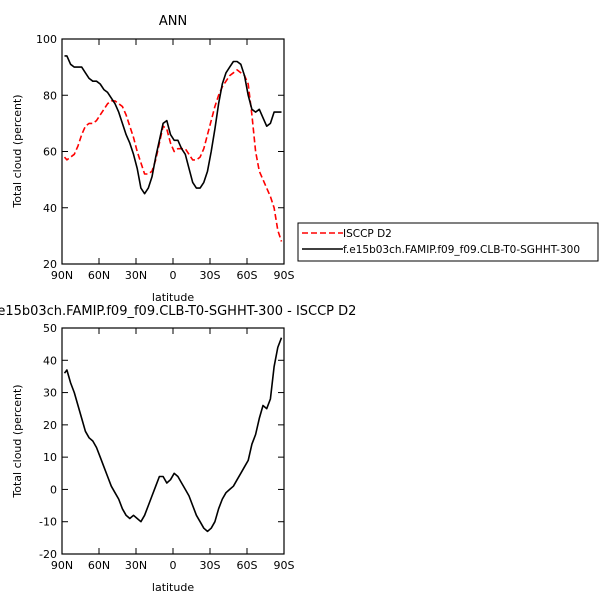 The height and width of the screenshot is (606, 606). What do you see at coordinates (210, 565) in the screenshot?
I see `bot-x-tick-label: 30S` at bounding box center [210, 565].